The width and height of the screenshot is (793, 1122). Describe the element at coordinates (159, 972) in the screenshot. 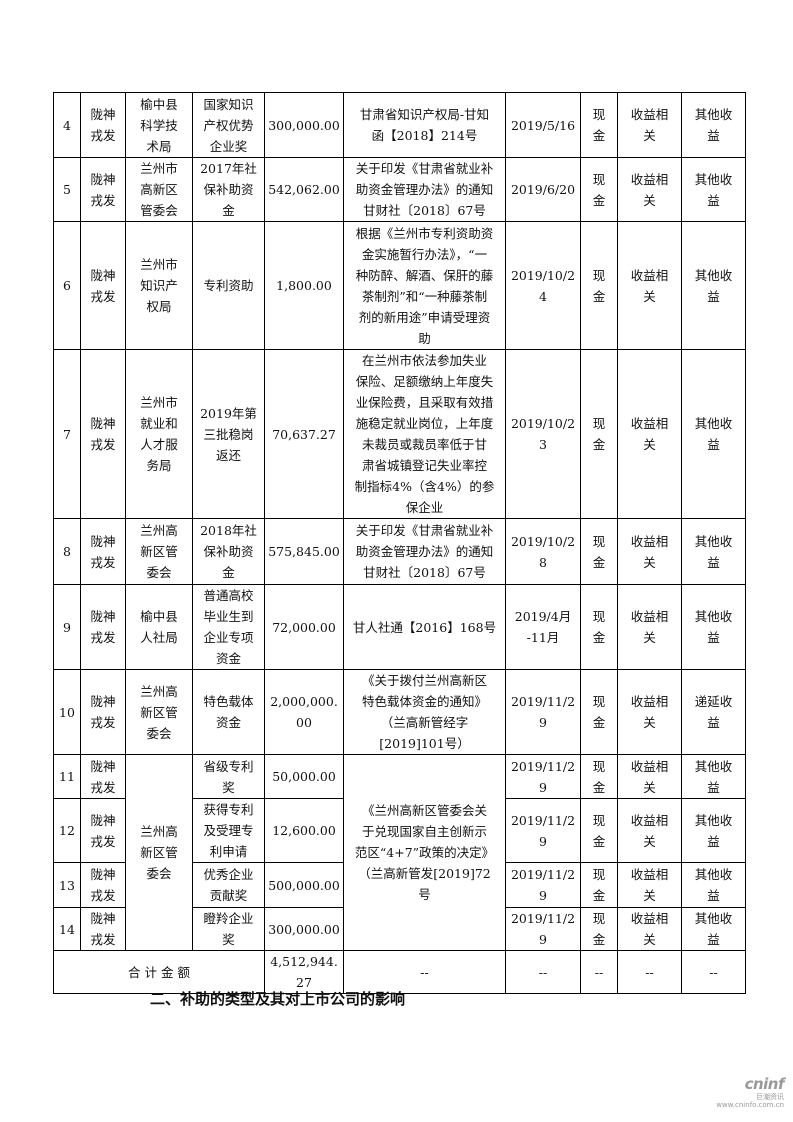

I see `total-label: 合 计 金 额` at that location.